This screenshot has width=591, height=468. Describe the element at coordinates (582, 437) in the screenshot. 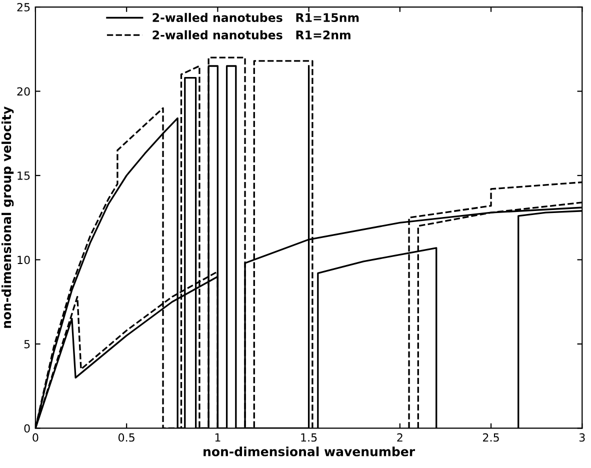

I see `x-tick-label: 3` at that location.